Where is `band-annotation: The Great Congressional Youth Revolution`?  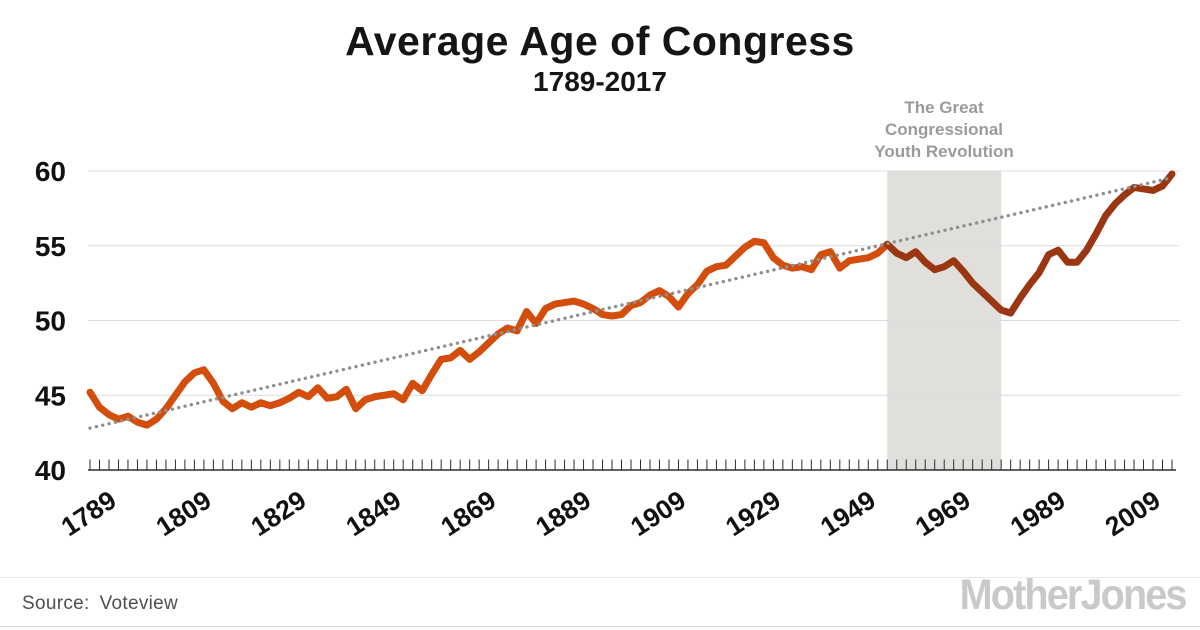
band-annotation: The Great Congressional Youth Revolution is located at coordinates (943, 130).